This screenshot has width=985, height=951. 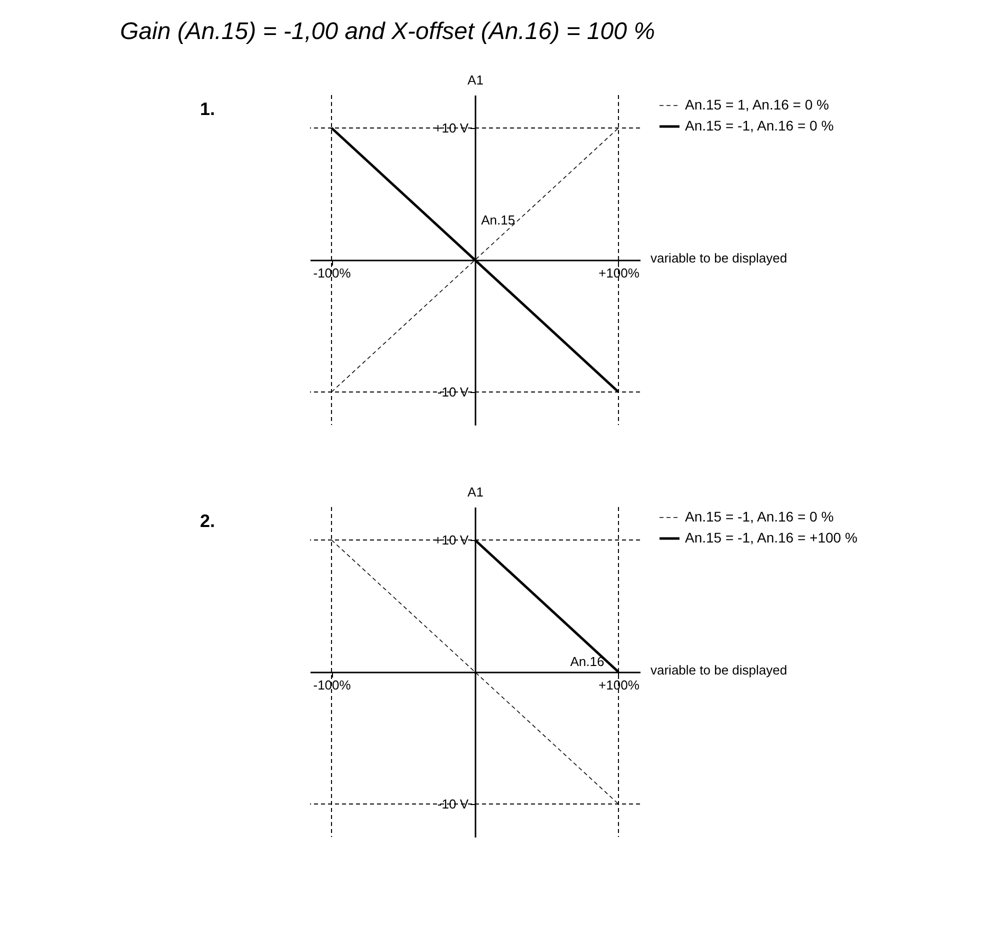 I want to click on text: 2., so click(x=208, y=521).